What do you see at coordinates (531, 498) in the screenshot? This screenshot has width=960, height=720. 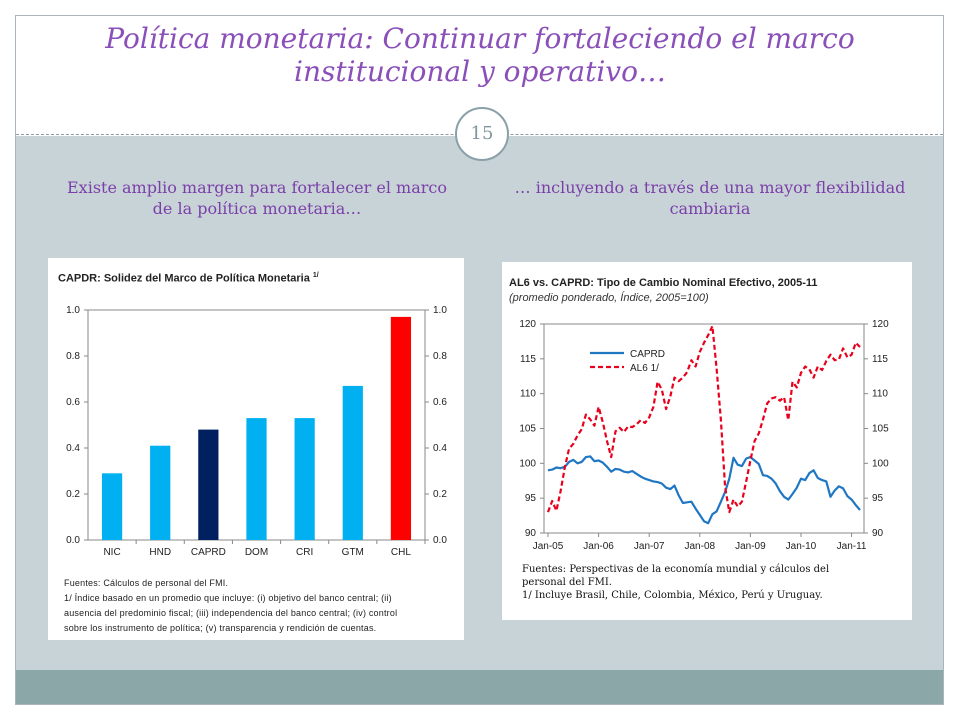 I see `y-tick-label: 95` at bounding box center [531, 498].